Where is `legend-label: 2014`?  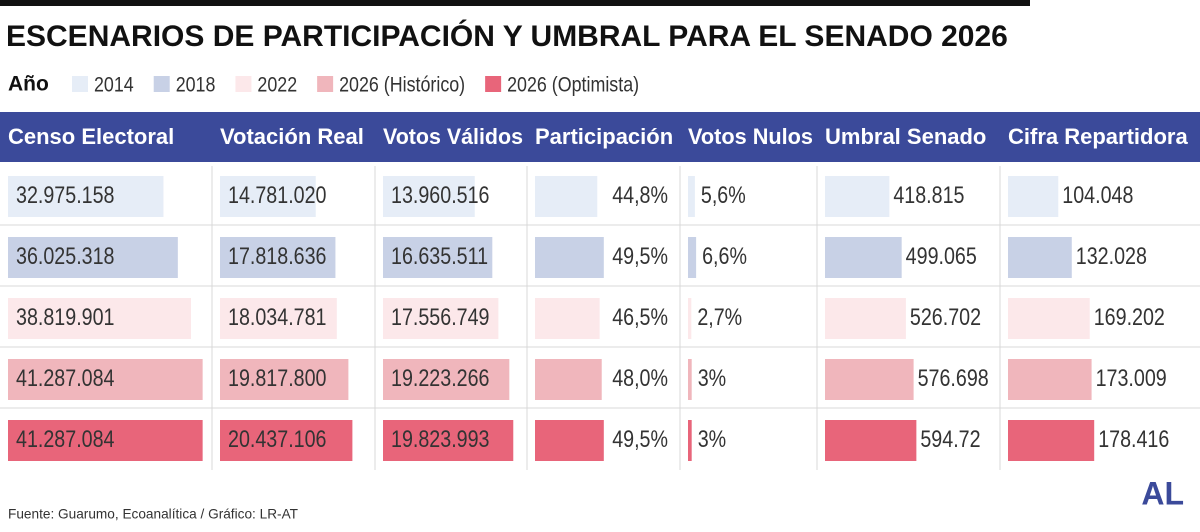 legend-label: 2014 is located at coordinates (114, 85).